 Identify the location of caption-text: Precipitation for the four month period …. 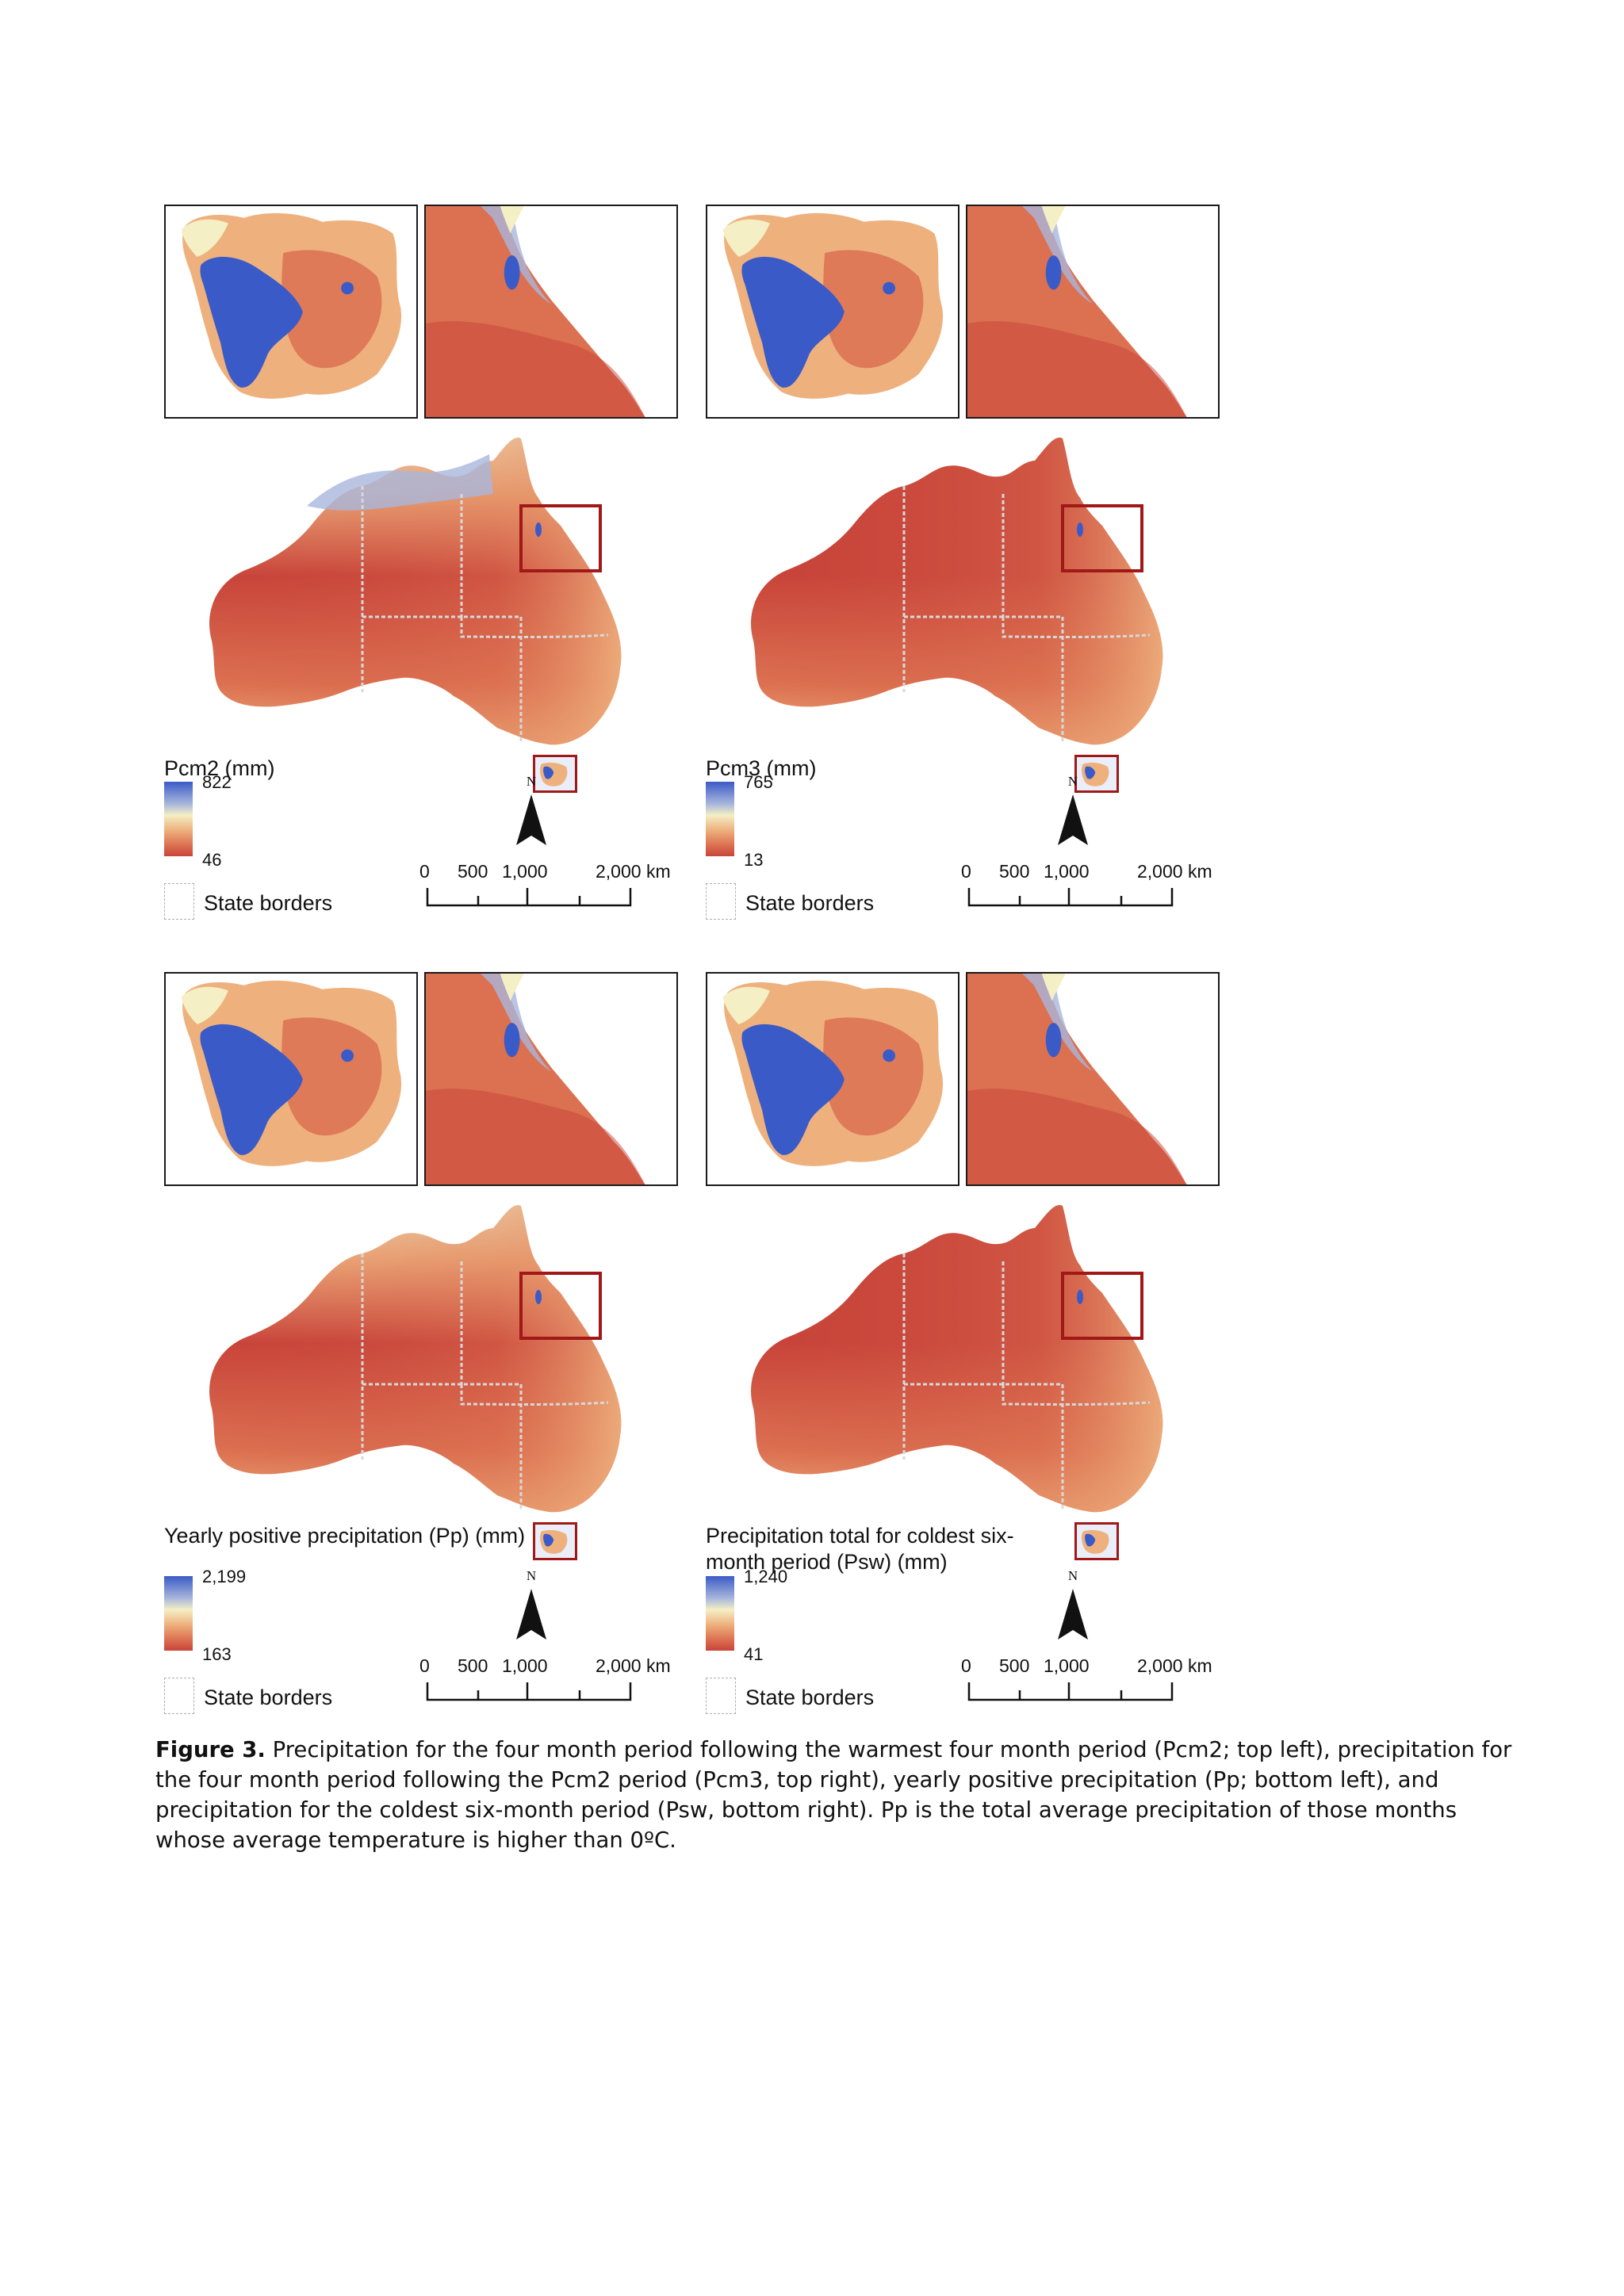
(834, 1795).